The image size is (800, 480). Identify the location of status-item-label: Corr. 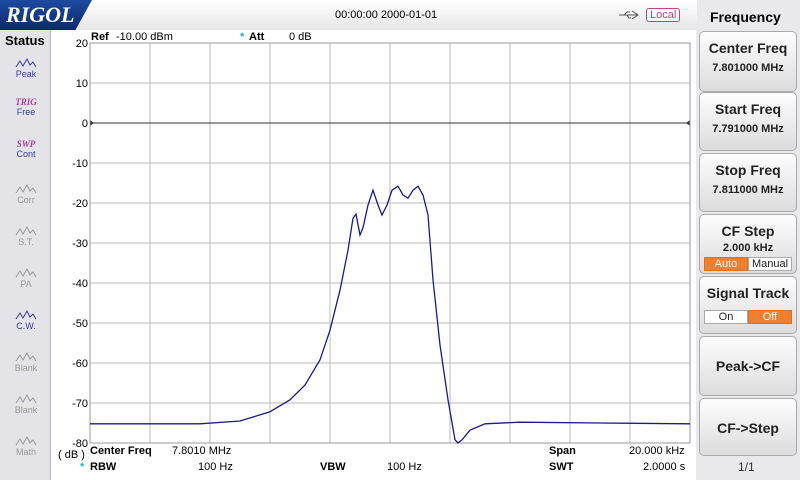
(26, 200).